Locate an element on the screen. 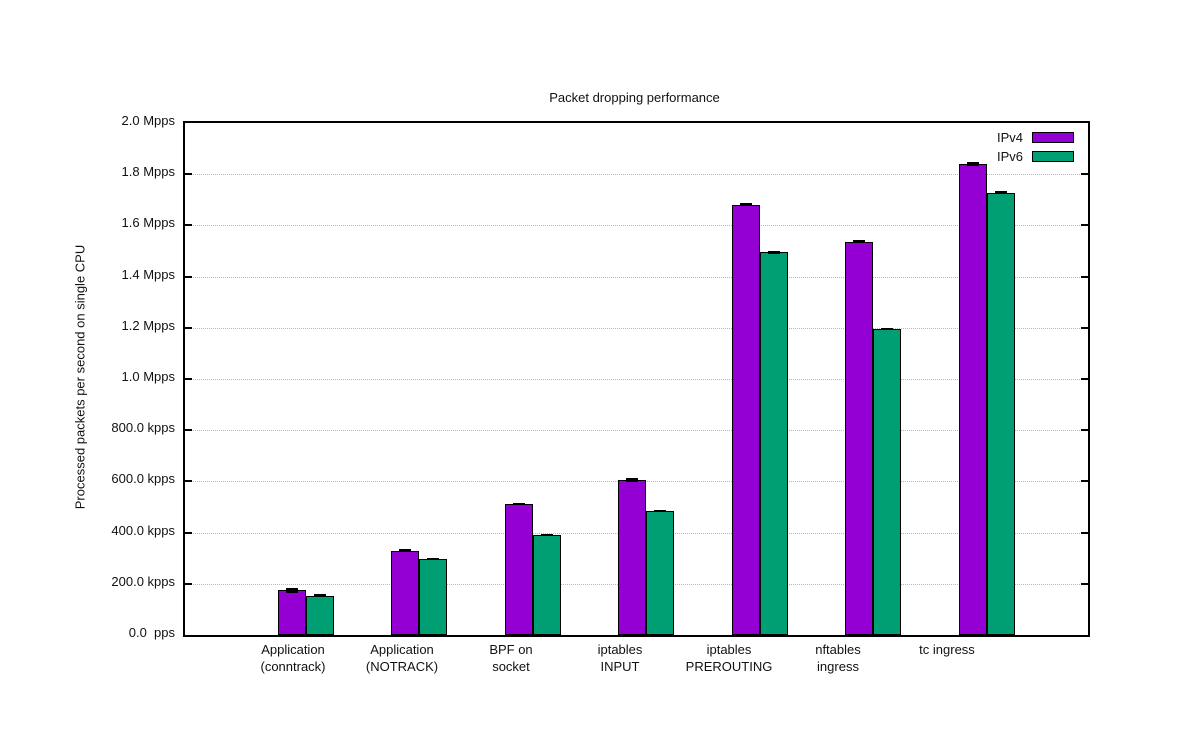 This screenshot has width=1200, height=742. x-category-label-line: ingress is located at coordinates (838, 666).